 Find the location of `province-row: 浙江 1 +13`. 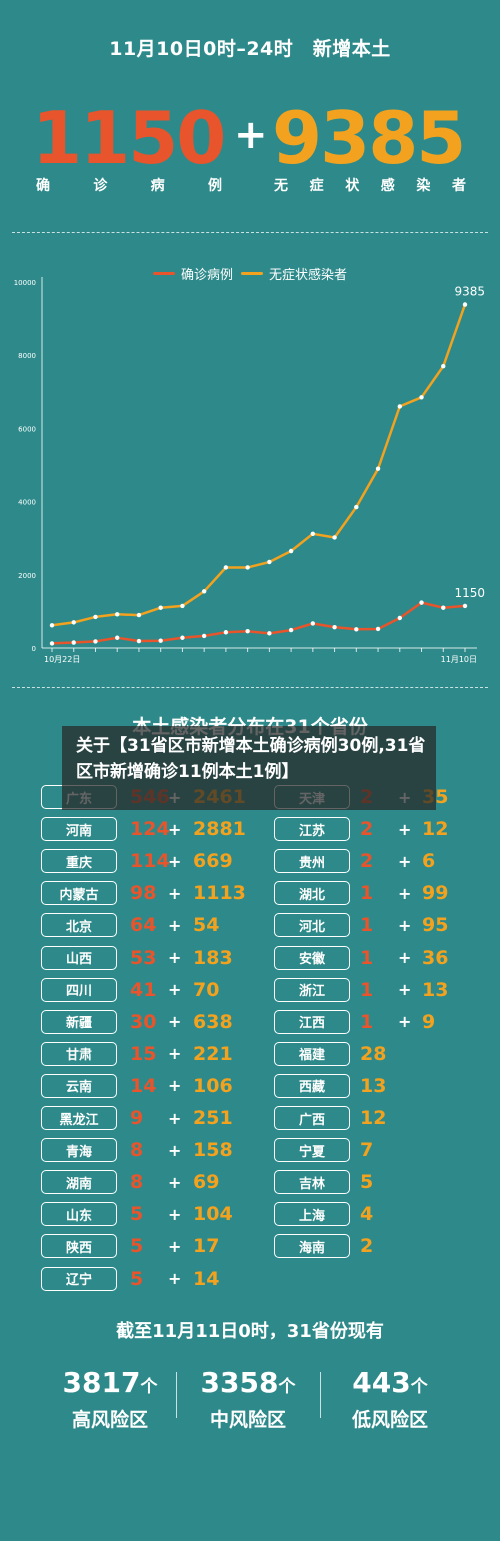

province-row: 浙江 1 +13 is located at coordinates (361, 989).